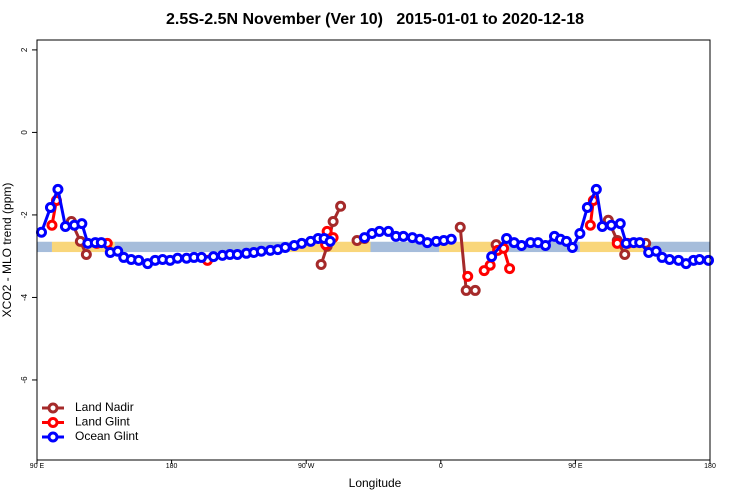  Describe the element at coordinates (24, 297) in the screenshot. I see `y-tick-label: -4` at that location.